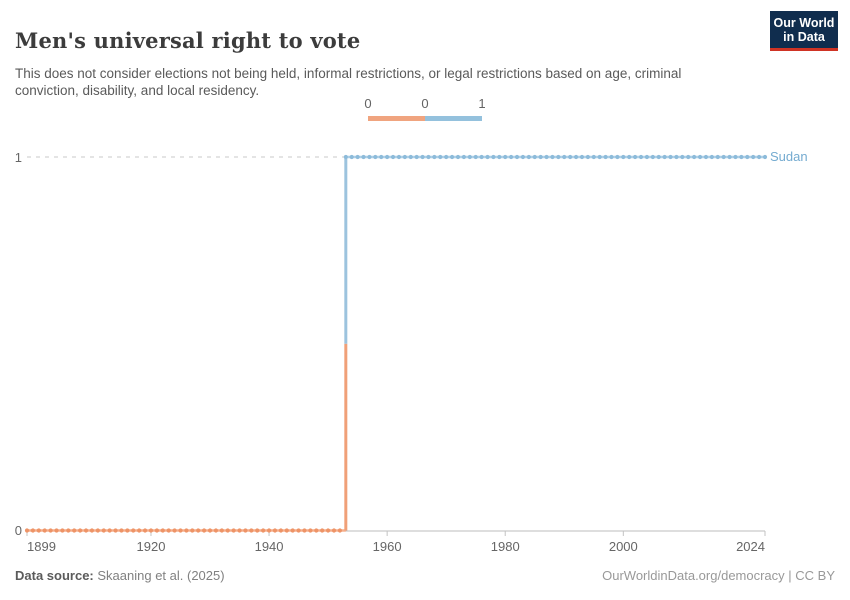 This screenshot has width=850, height=600. I want to click on owid-logo-line1: Our World, so click(804, 22).